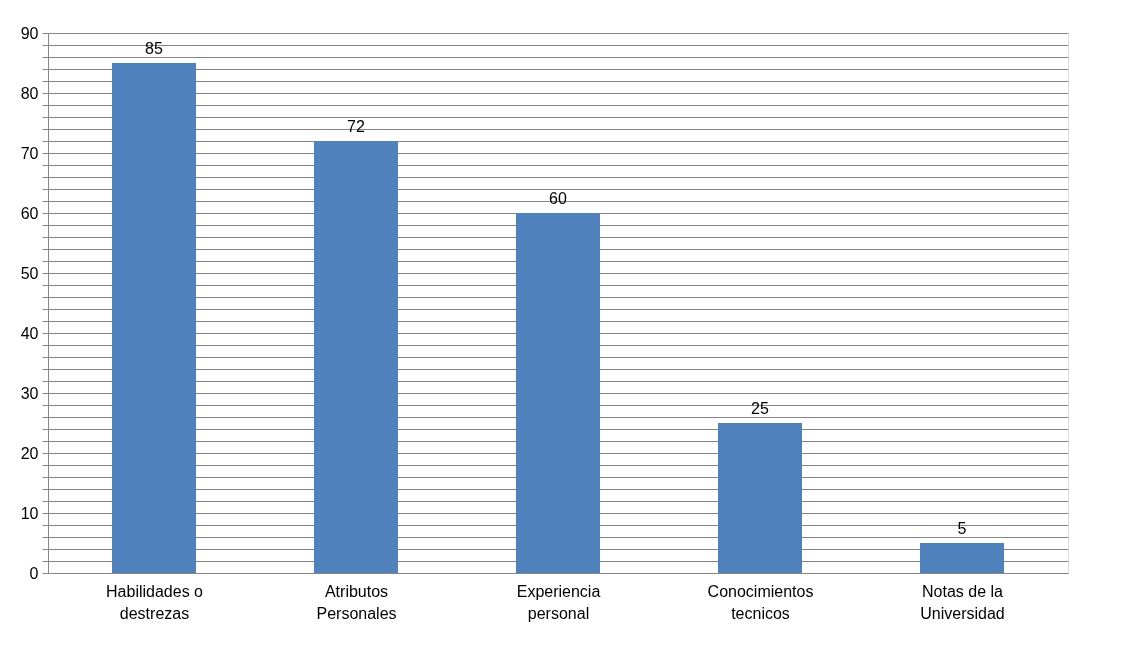  What do you see at coordinates (29, 93) in the screenshot?
I see `y-tick-label: 80` at bounding box center [29, 93].